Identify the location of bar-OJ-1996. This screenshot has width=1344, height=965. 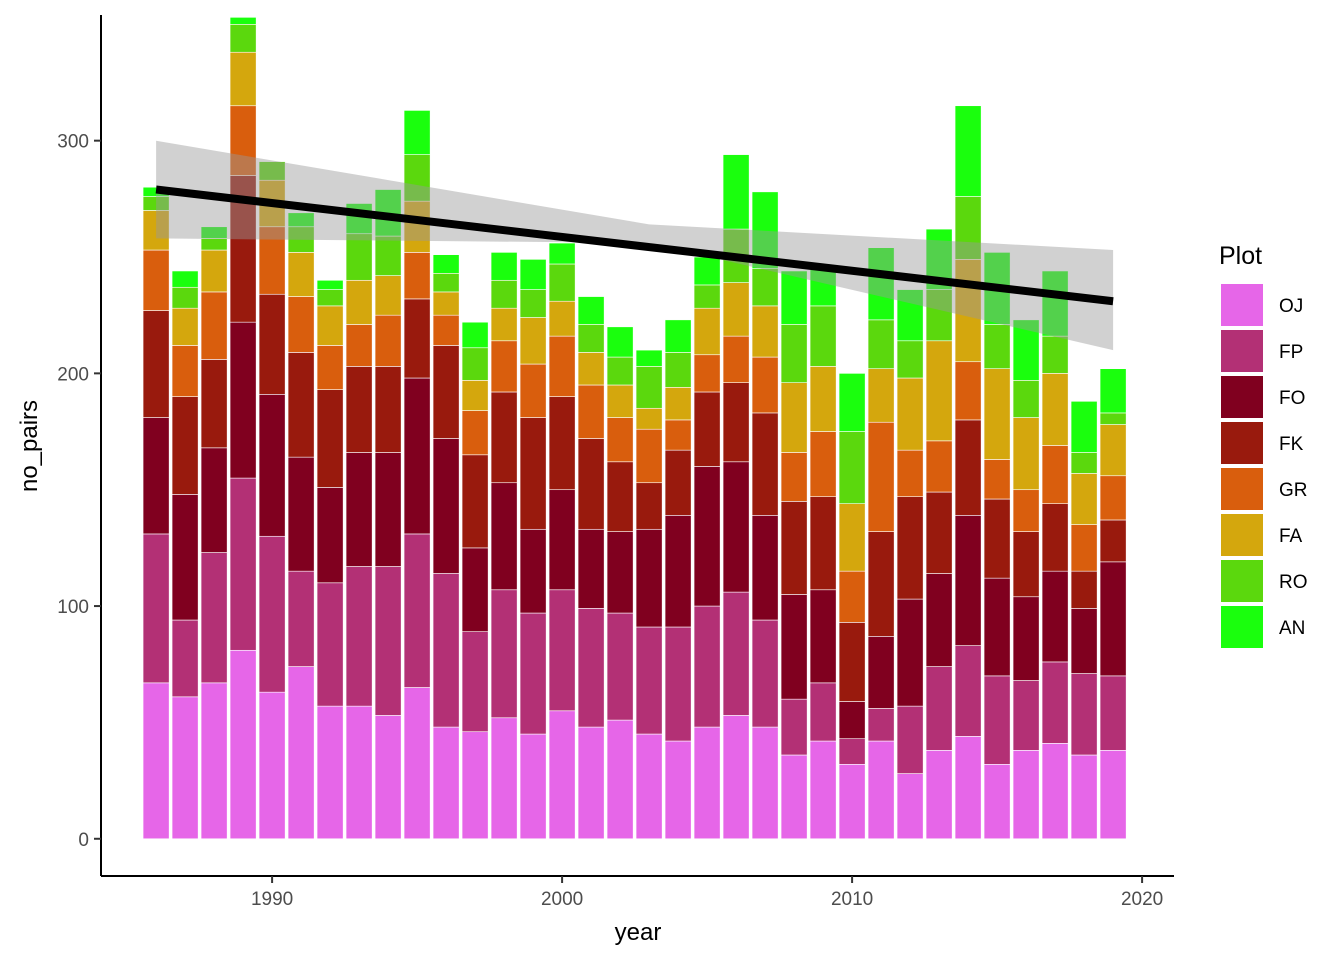
(446, 783).